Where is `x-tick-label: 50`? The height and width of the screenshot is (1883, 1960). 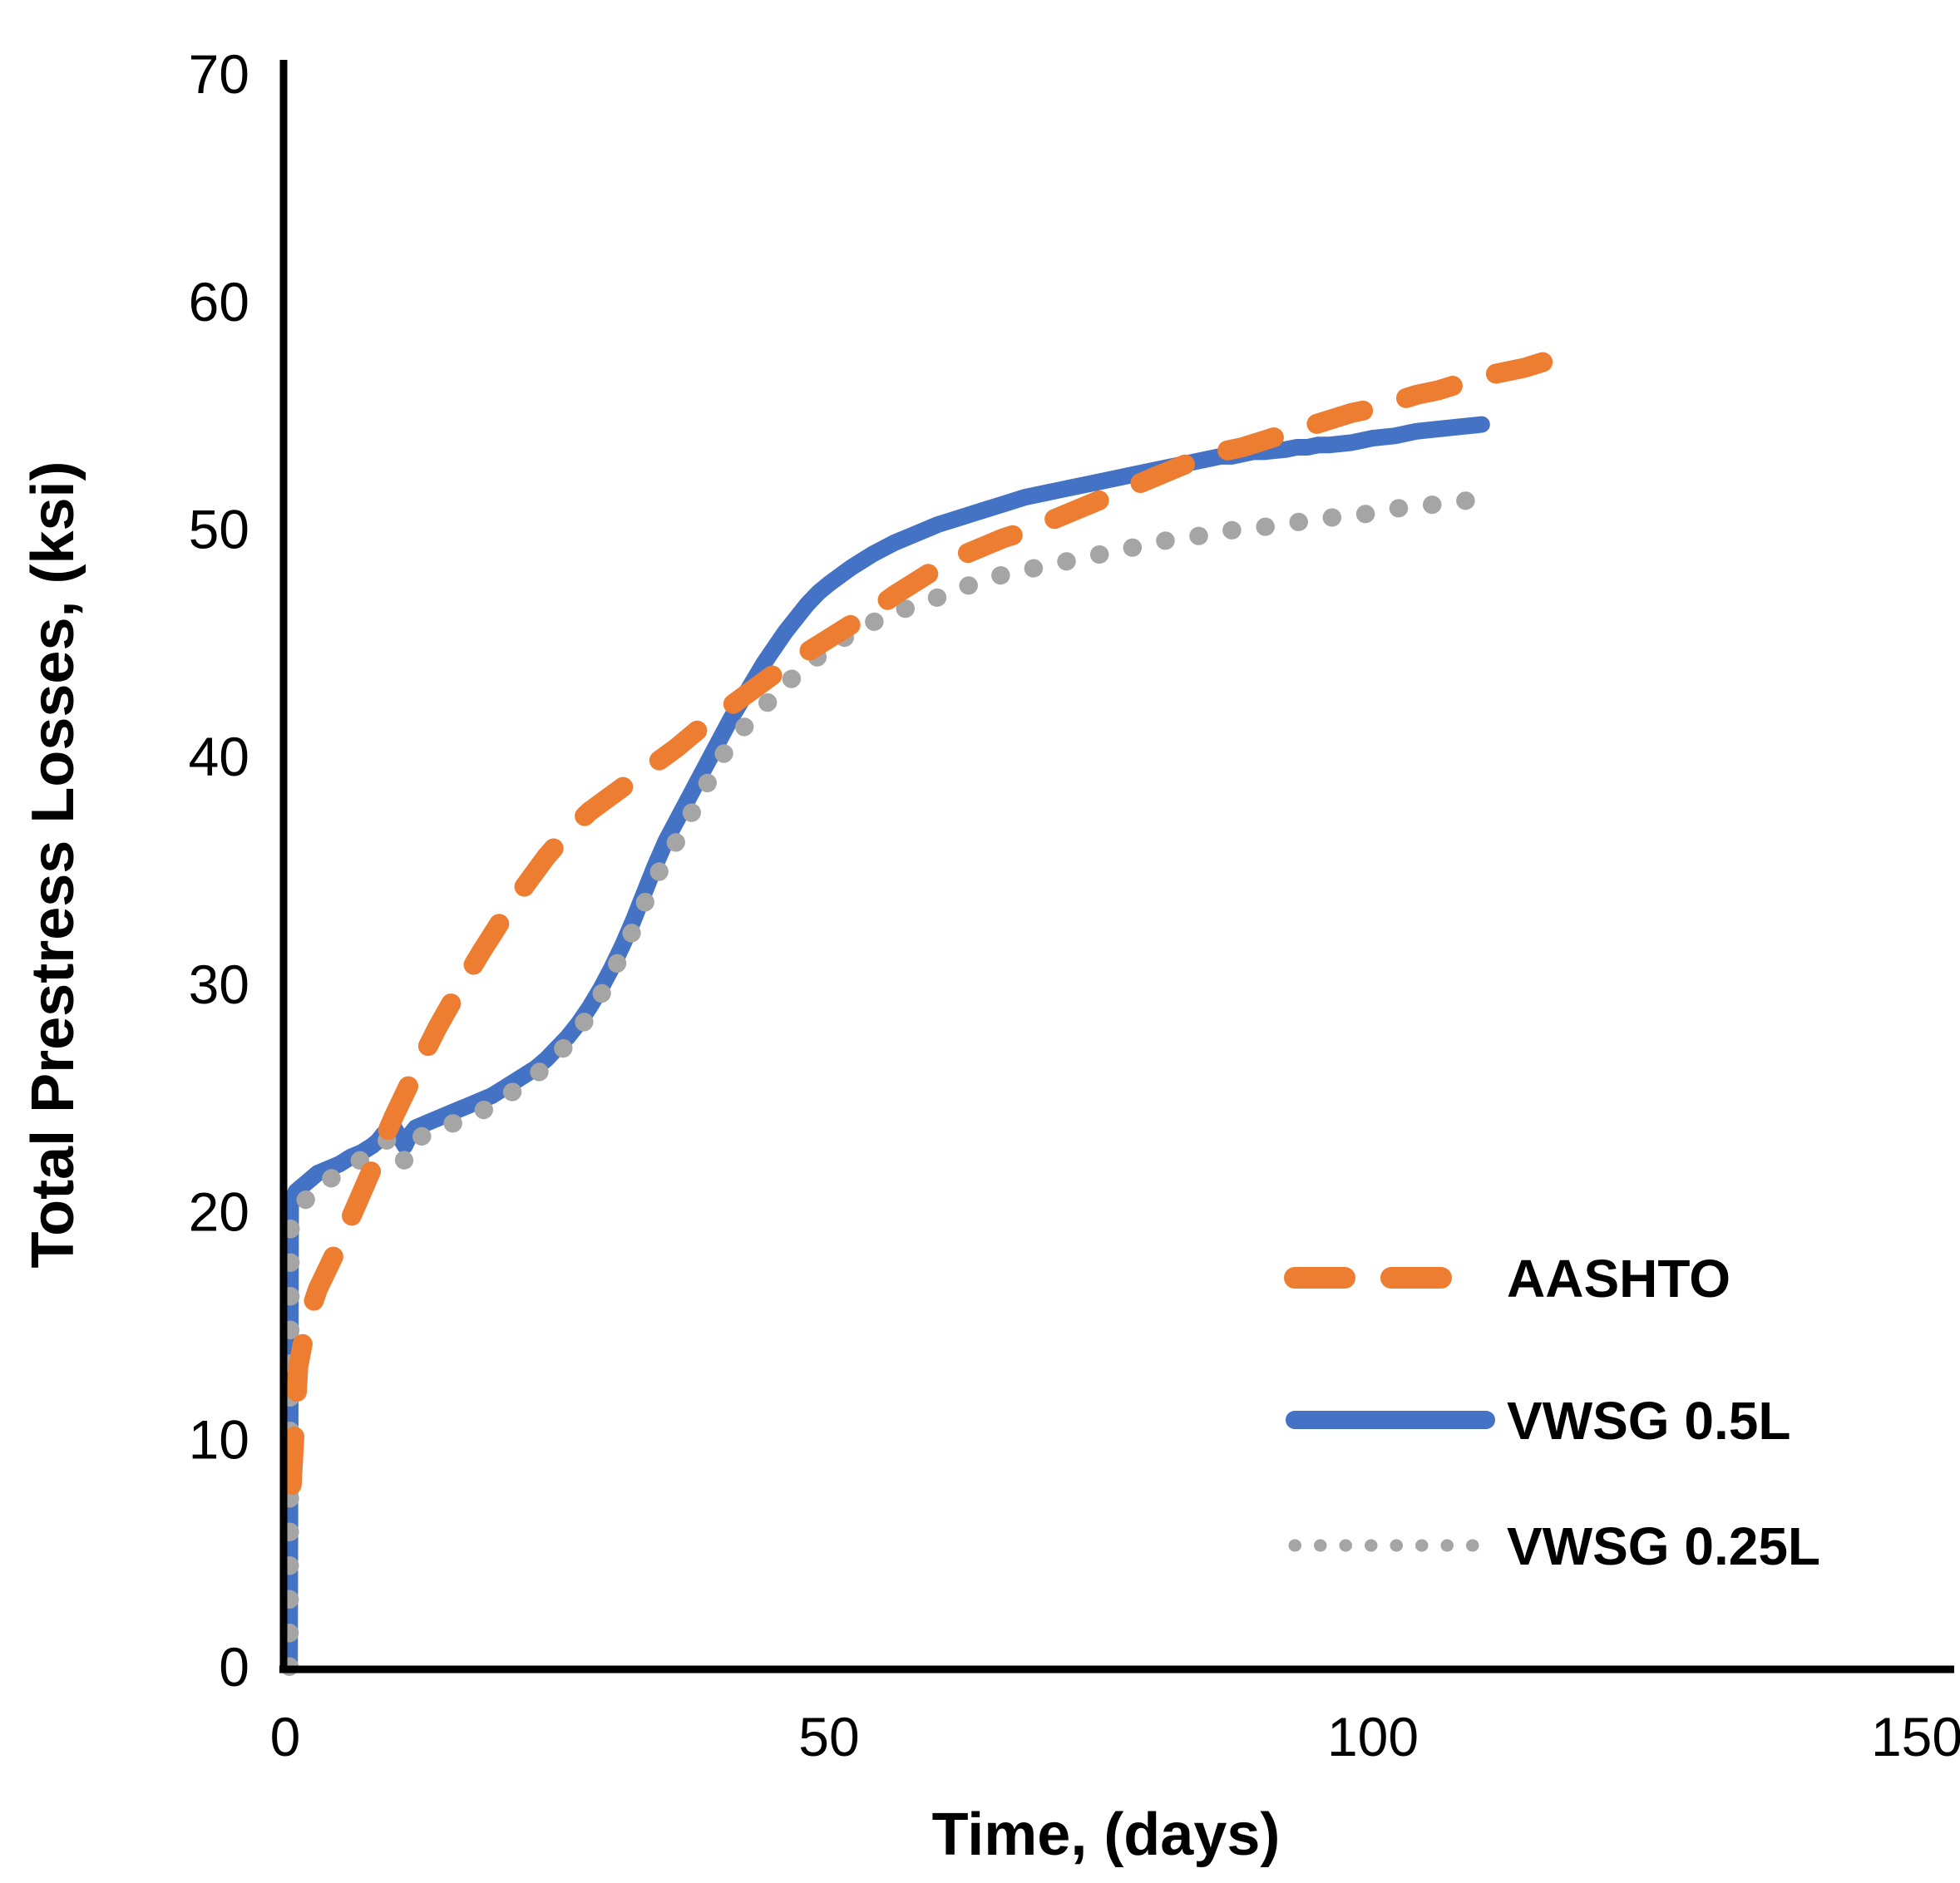
x-tick-label: 50 is located at coordinates (828, 1736).